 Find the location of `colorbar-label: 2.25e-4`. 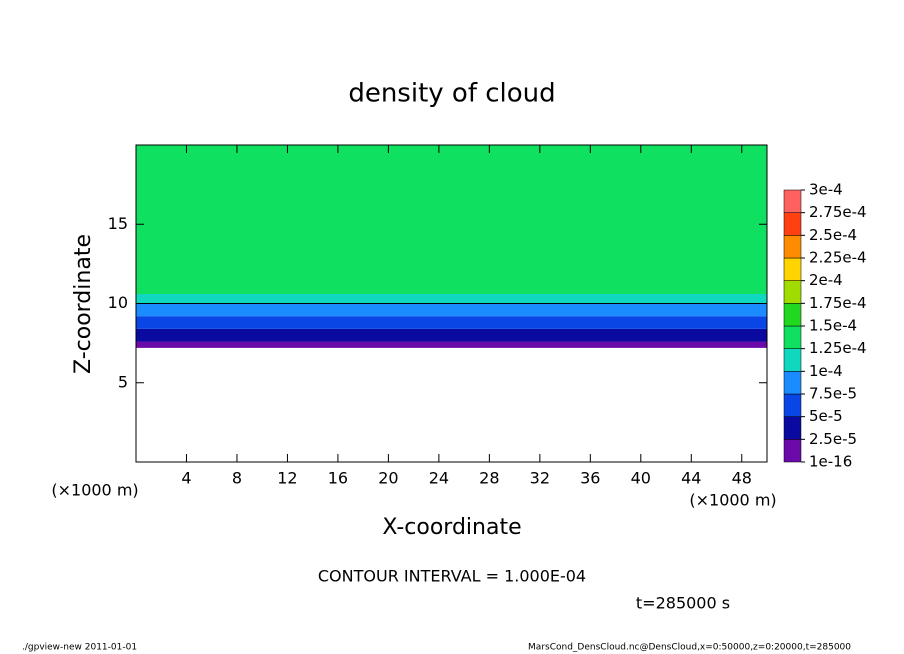

colorbar-label: 2.25e-4 is located at coordinates (838, 258).